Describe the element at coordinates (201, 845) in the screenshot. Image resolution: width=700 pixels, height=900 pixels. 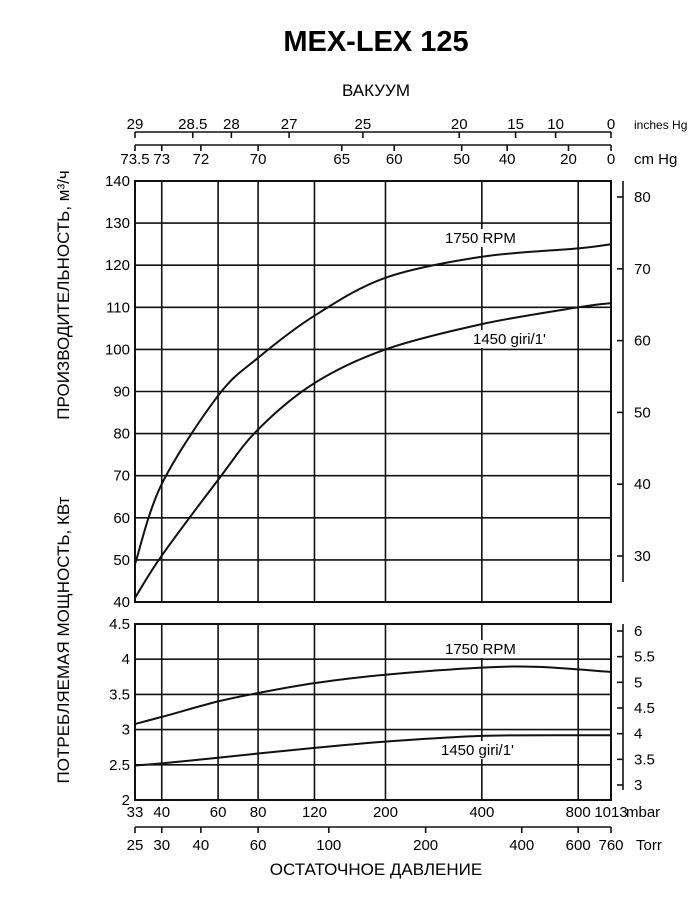
I see `x-tick-label-torr: 40` at that location.